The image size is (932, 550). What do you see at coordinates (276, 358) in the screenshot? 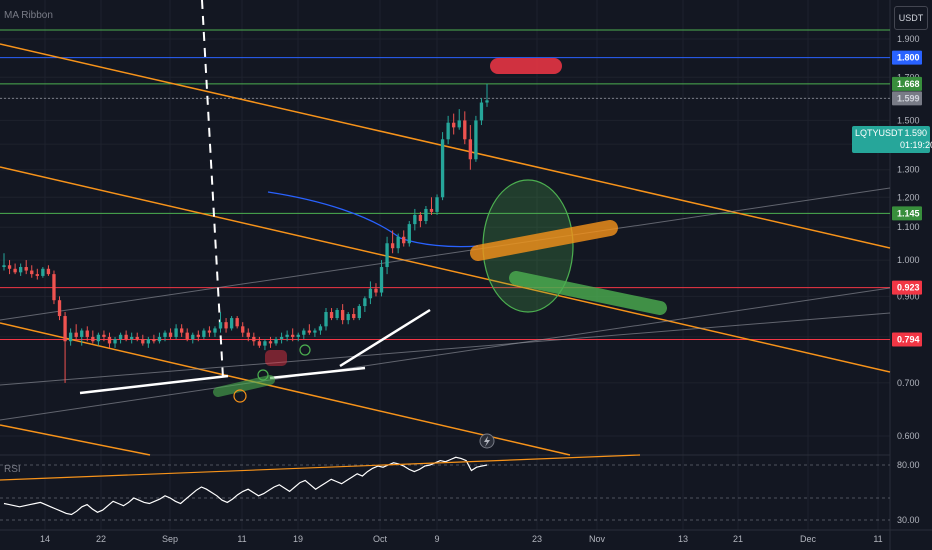
I see `red-marker-small` at bounding box center [276, 358].